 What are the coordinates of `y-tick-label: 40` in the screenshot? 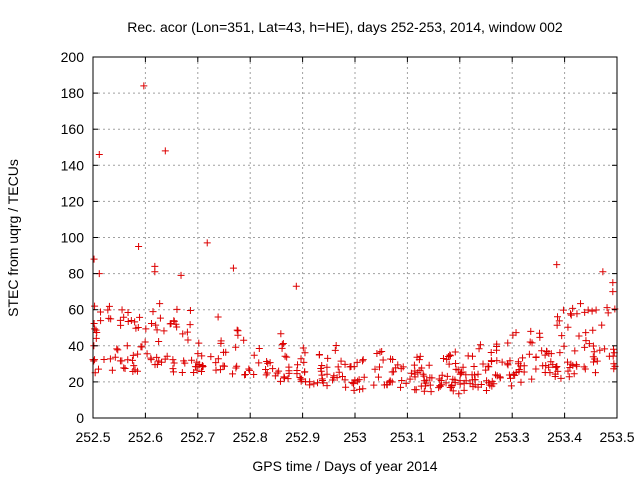 It's located at (76, 346).